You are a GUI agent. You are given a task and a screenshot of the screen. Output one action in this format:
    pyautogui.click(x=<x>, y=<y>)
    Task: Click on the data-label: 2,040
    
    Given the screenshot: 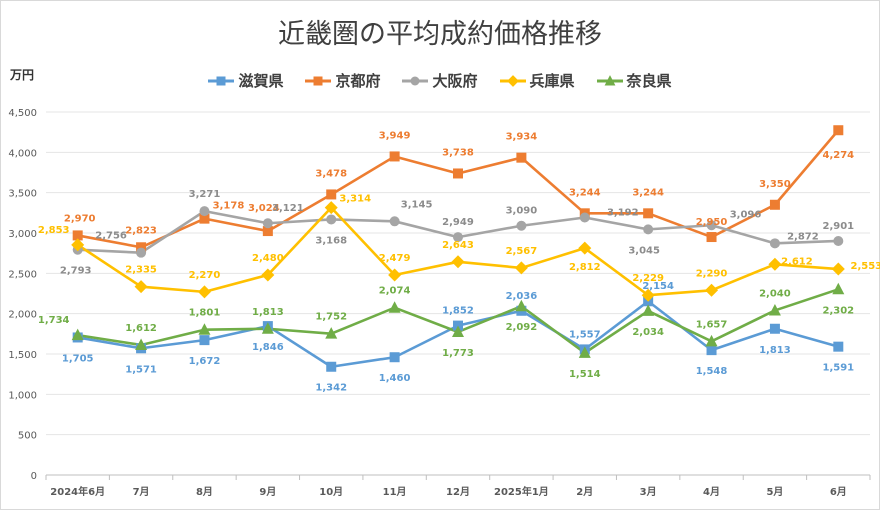 What is the action you would take?
    pyautogui.click(x=775, y=293)
    